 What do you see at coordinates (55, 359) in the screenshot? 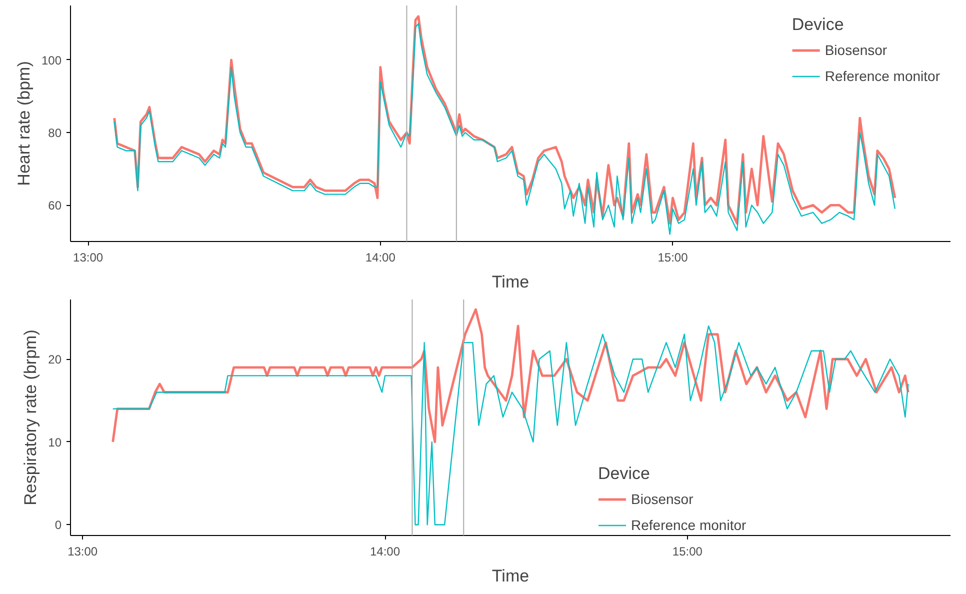
I see `y-tick-label: 20` at bounding box center [55, 359].